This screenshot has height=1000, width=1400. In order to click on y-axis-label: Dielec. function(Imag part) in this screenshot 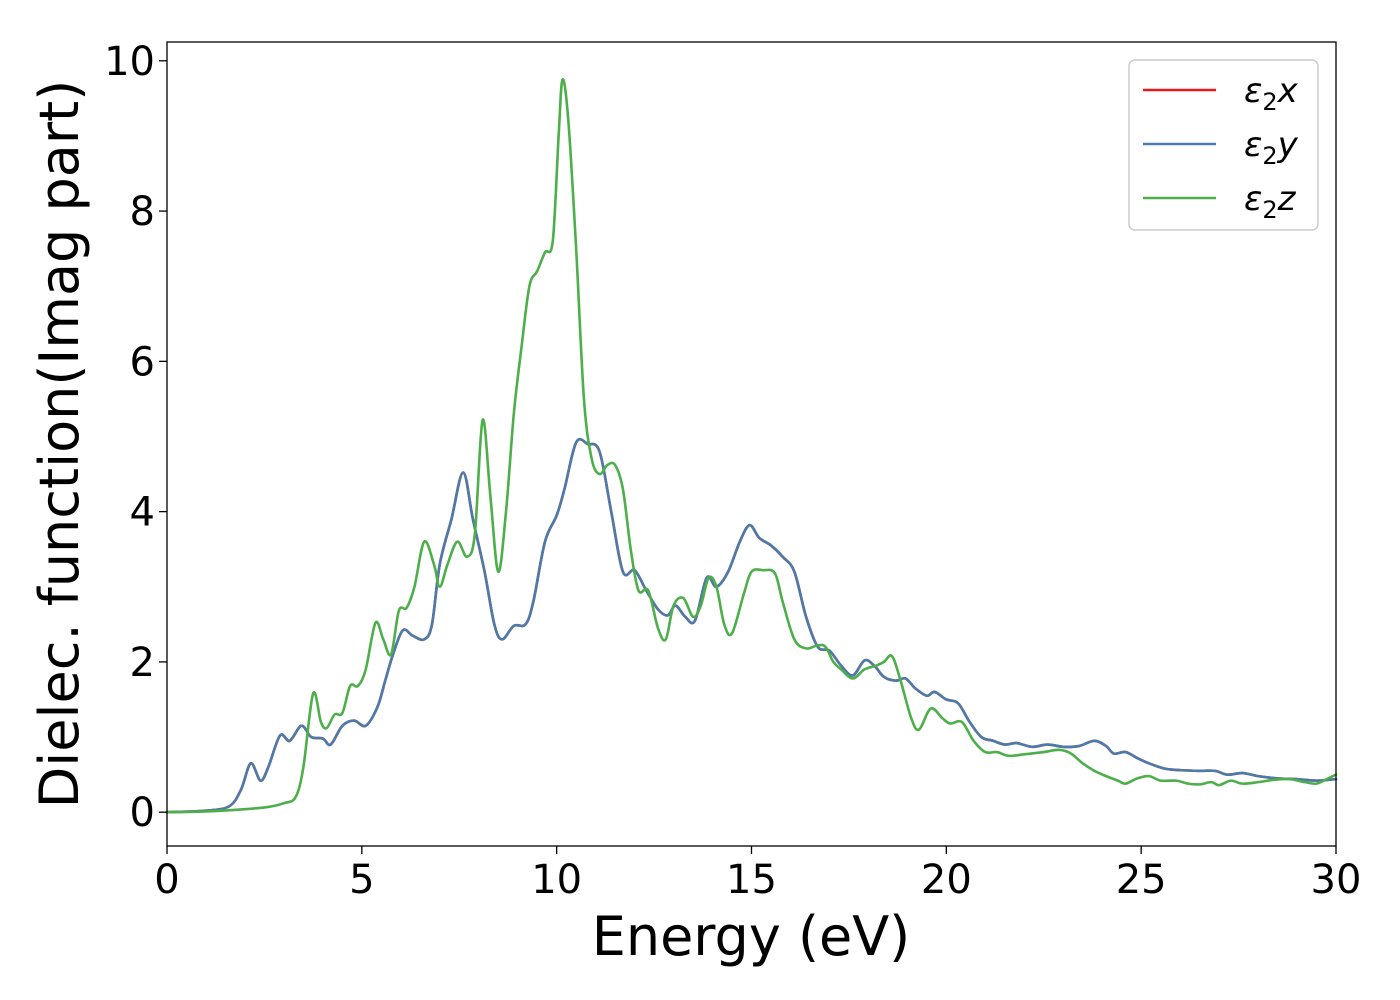, I will do `click(59, 444)`.